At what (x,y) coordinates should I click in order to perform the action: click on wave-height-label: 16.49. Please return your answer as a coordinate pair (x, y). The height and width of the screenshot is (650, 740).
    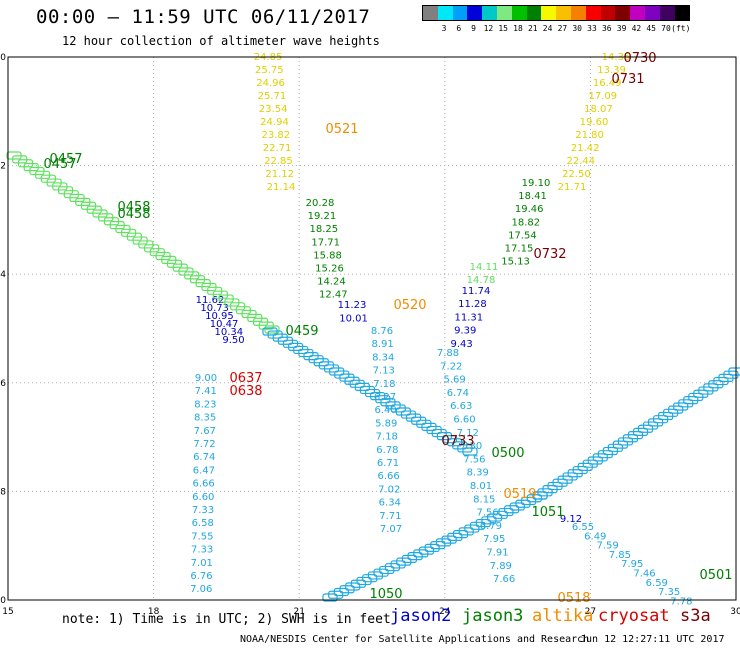
    Looking at the image, I should click on (607, 83).